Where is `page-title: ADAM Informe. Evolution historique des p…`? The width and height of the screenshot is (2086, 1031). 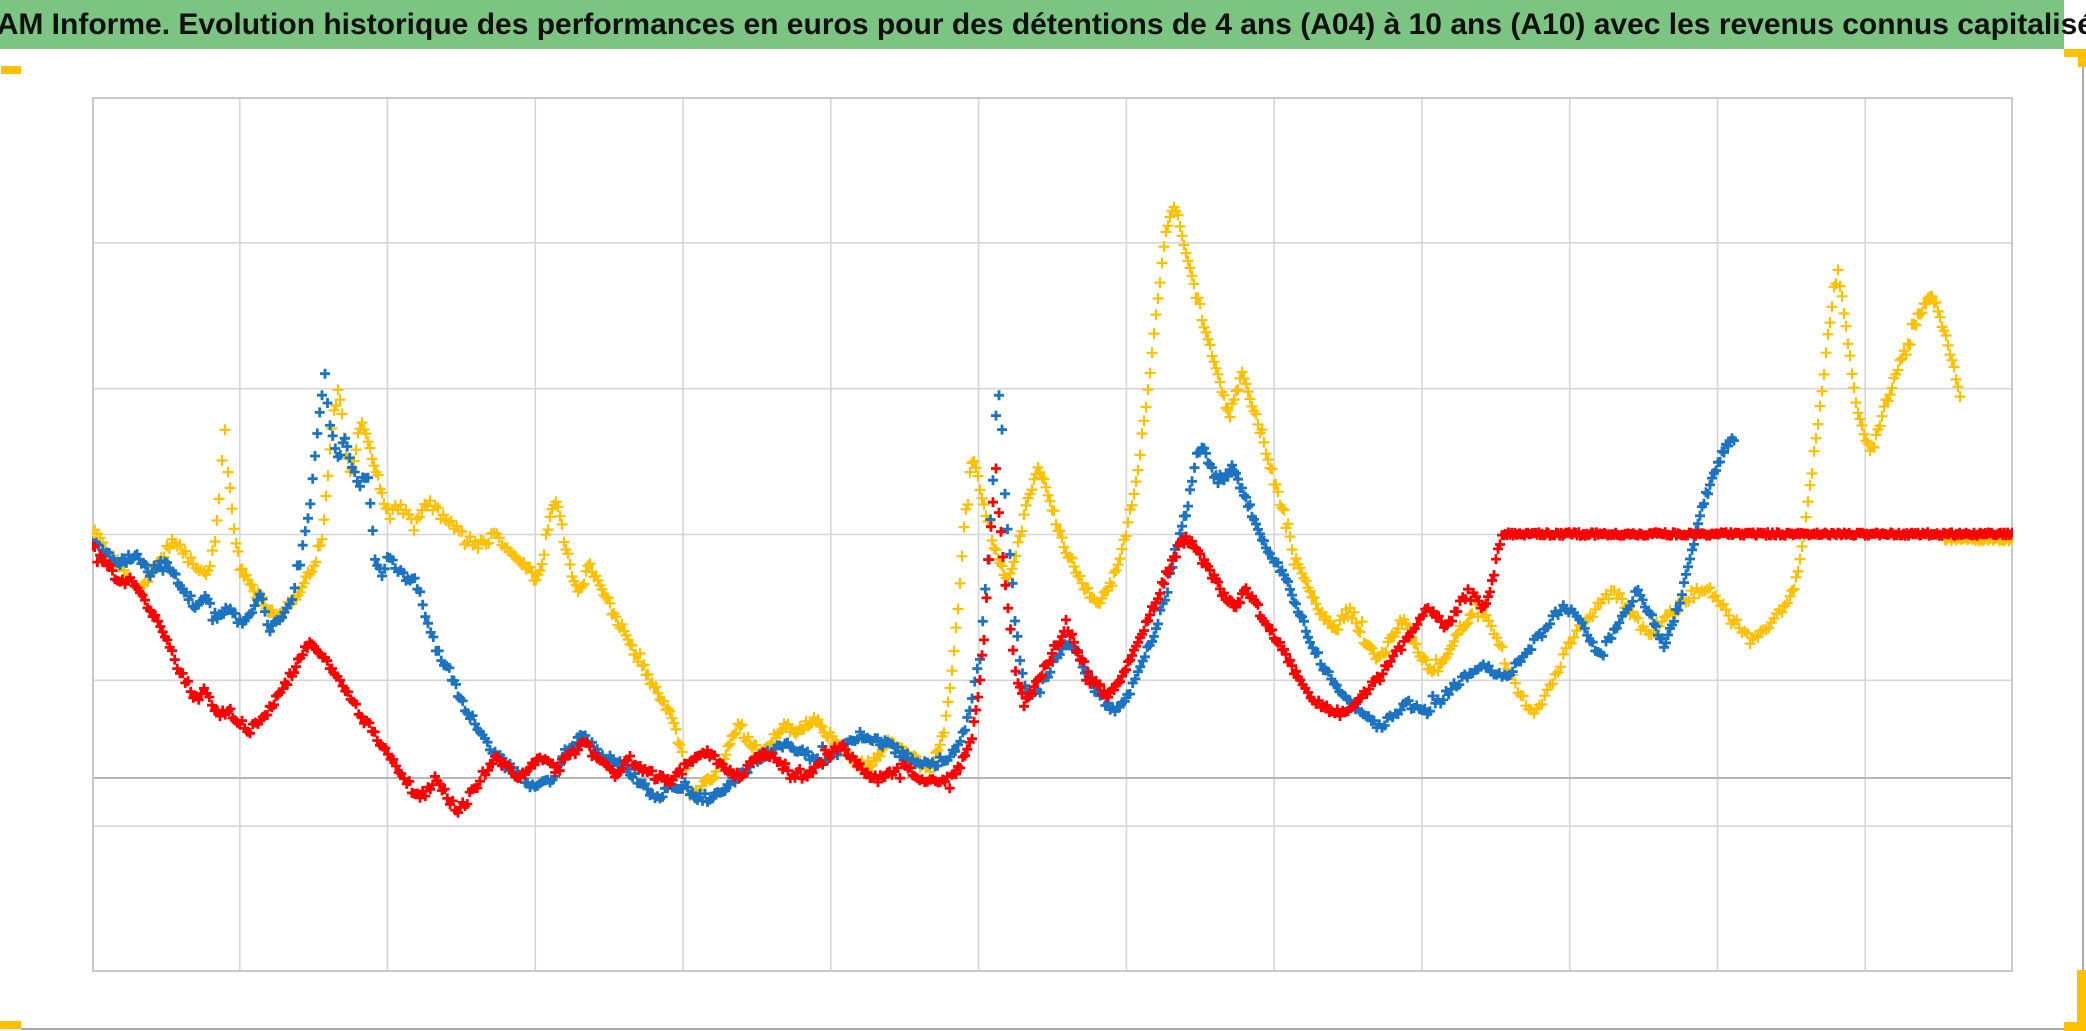
page-title: ADAM Informe. Evolution historique des p… is located at coordinates (1043, 24).